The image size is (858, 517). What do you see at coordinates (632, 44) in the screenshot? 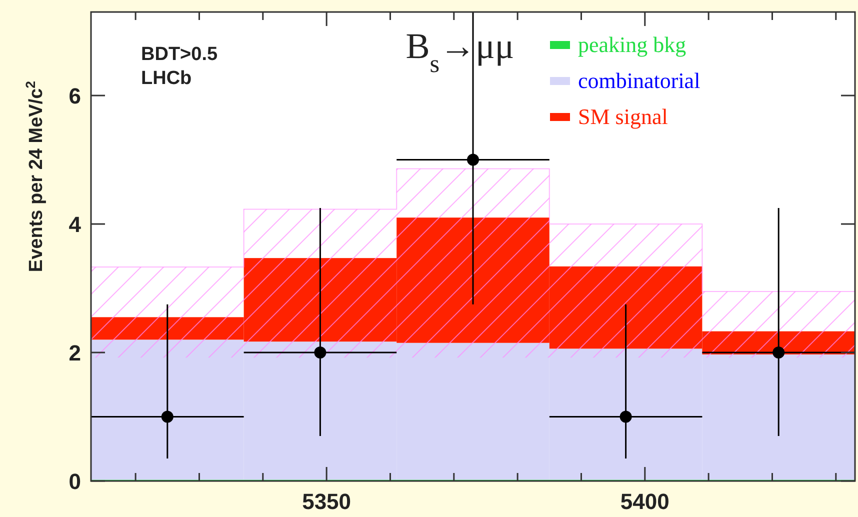
I see `legend-label: peaking bkg` at bounding box center [632, 44].